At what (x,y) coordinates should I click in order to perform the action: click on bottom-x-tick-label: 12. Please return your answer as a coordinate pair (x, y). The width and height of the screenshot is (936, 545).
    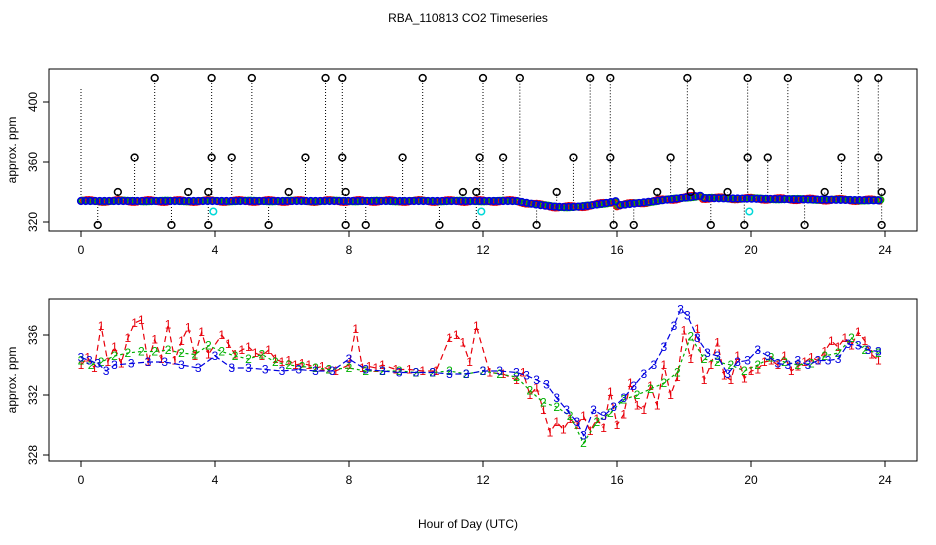
    Looking at the image, I should click on (483, 480).